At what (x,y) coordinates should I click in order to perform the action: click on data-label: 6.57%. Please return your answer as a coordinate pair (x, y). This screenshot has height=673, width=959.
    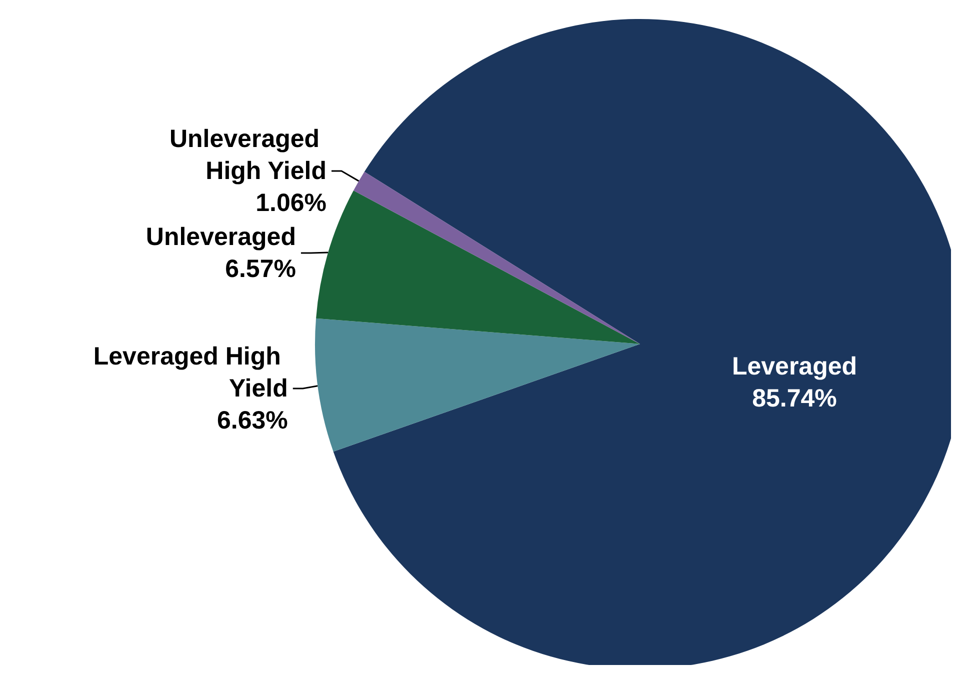
    Looking at the image, I should click on (260, 269).